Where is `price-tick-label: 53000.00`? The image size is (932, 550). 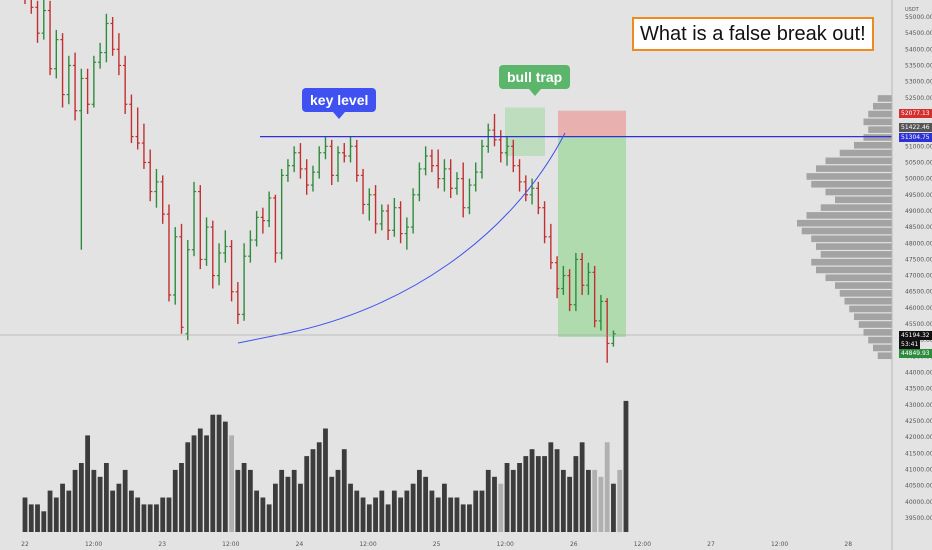 price-tick-label: 53000.00 is located at coordinates (918, 82).